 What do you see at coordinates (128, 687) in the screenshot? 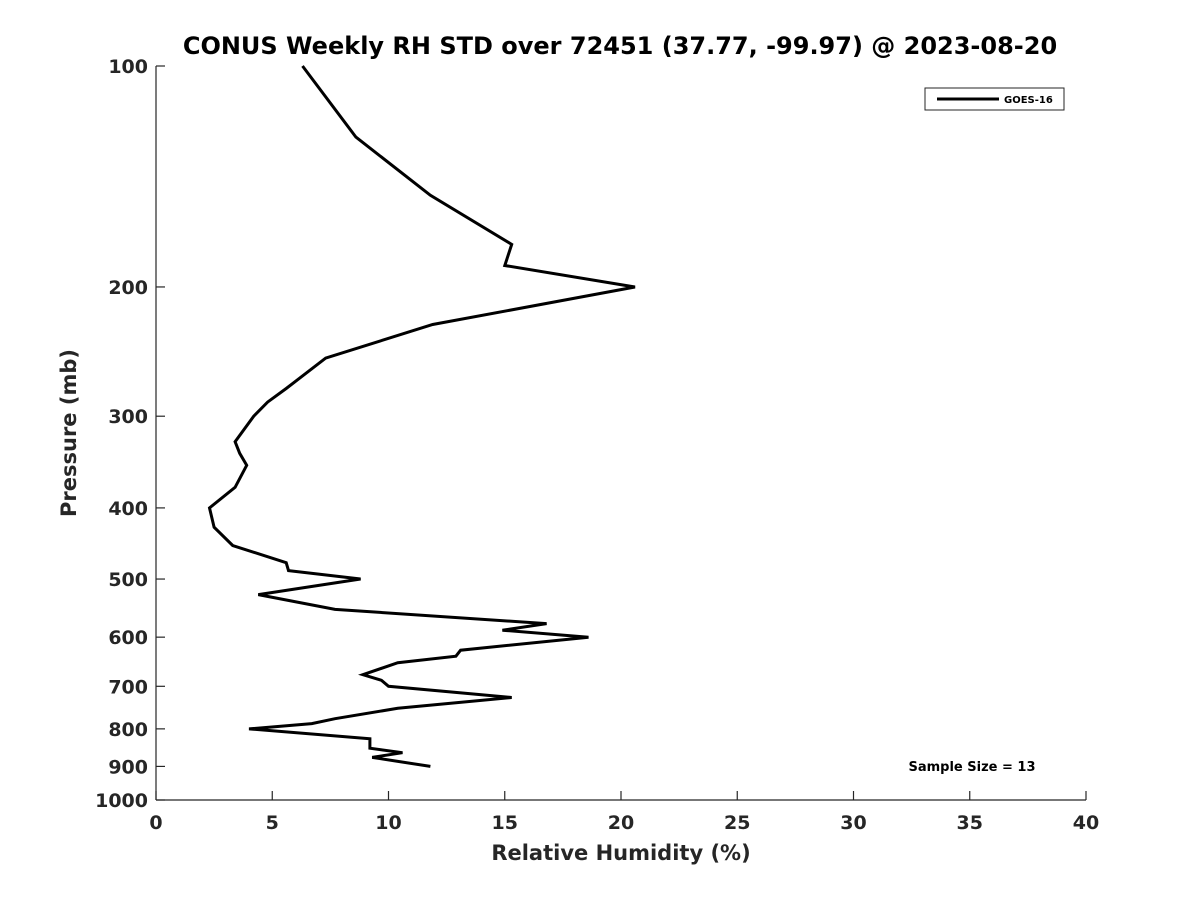
I see `y-tick-label: 700` at bounding box center [128, 687].